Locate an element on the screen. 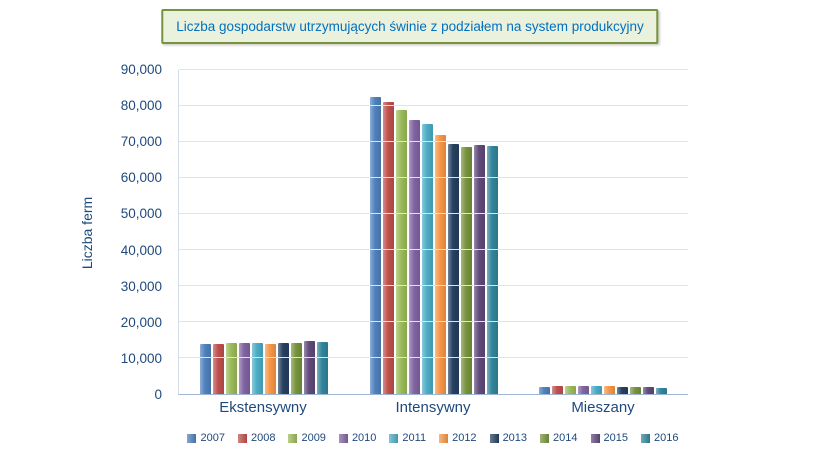 This screenshot has width=820, height=461. y-tick-label: 20,000 is located at coordinates (141, 322).